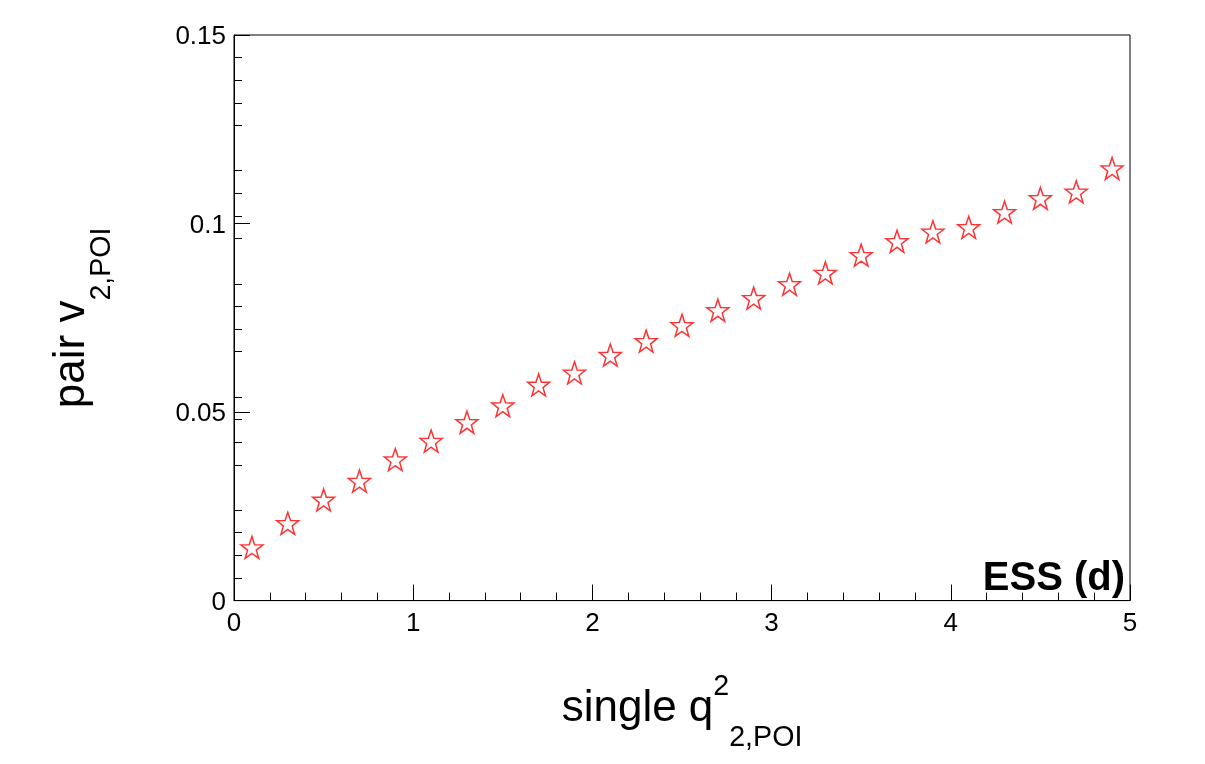 Image resolution: width=1205 pixels, height=764 pixels. Describe the element at coordinates (218, 600) in the screenshot. I see `y-tick-label: 0` at that location.